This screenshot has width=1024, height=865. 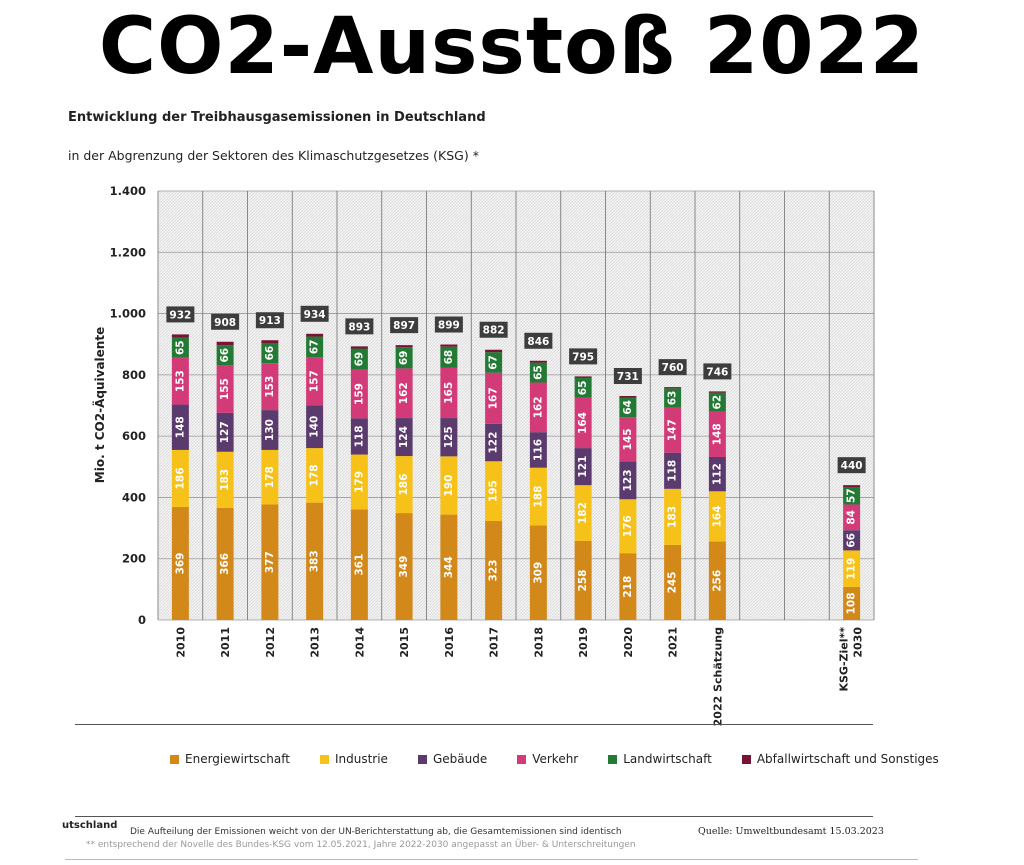 What do you see at coordinates (315, 475) in the screenshot?
I see `bar-data-label: 178` at bounding box center [315, 475].